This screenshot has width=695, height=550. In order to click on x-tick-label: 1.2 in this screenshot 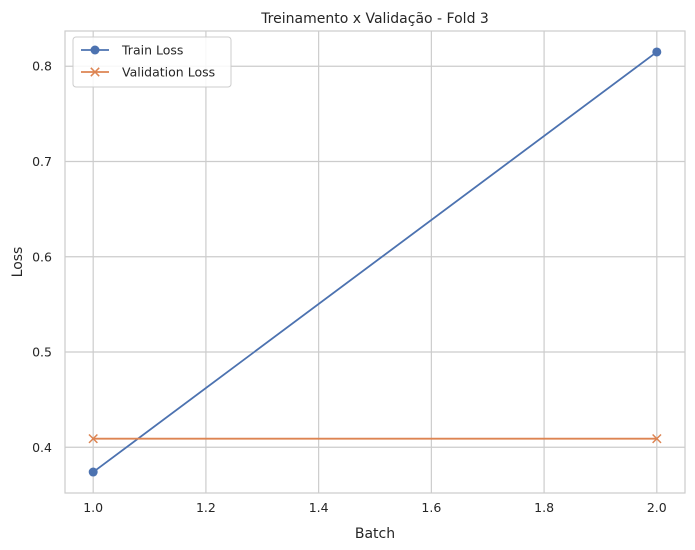, I will do `click(206, 507)`.